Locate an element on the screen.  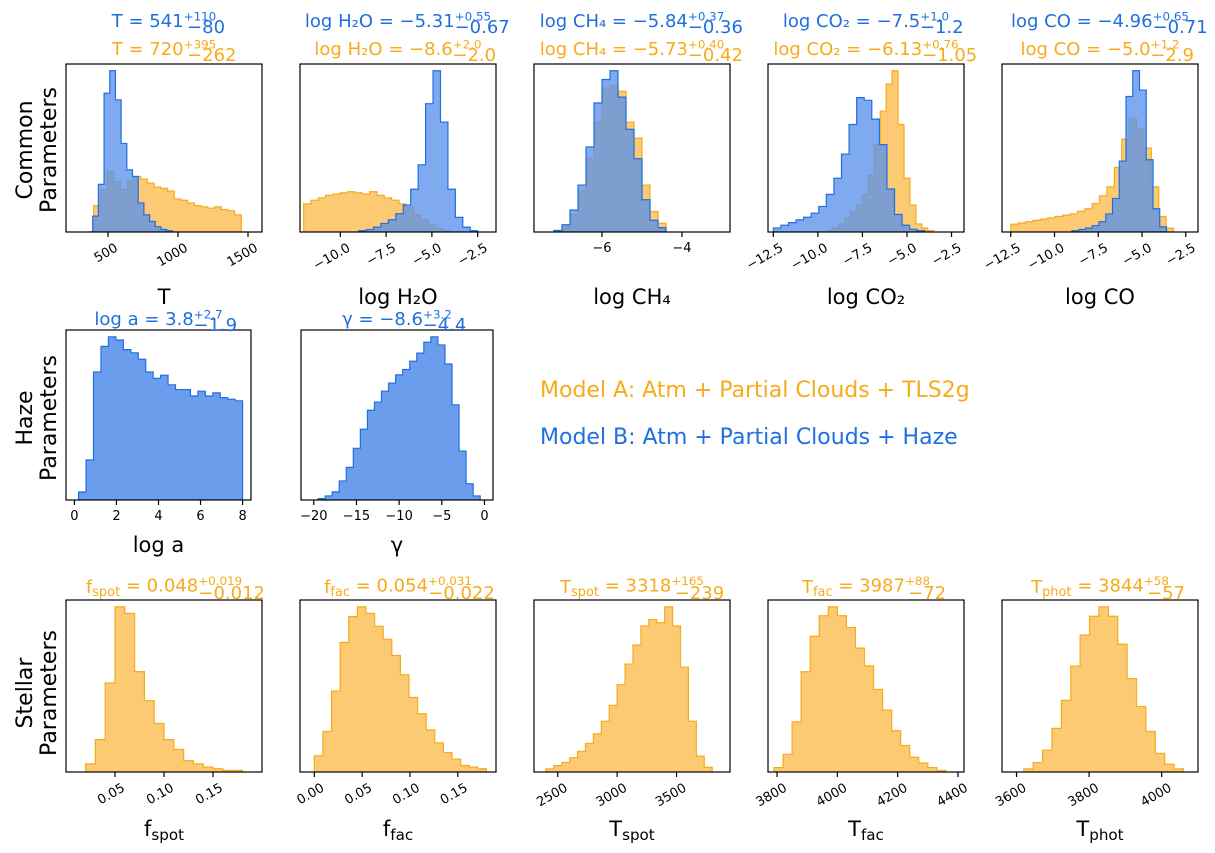
ticklabel-logCO2-2: −7.5 is located at coordinates (857, 255).